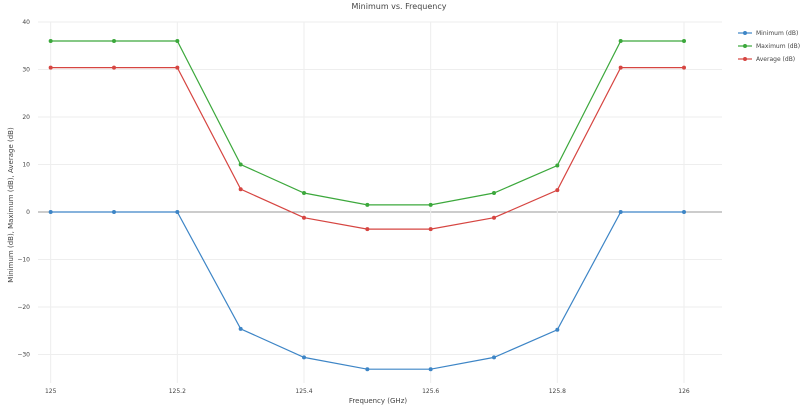  I want to click on legend-item: Average (dB), so click(766, 59).